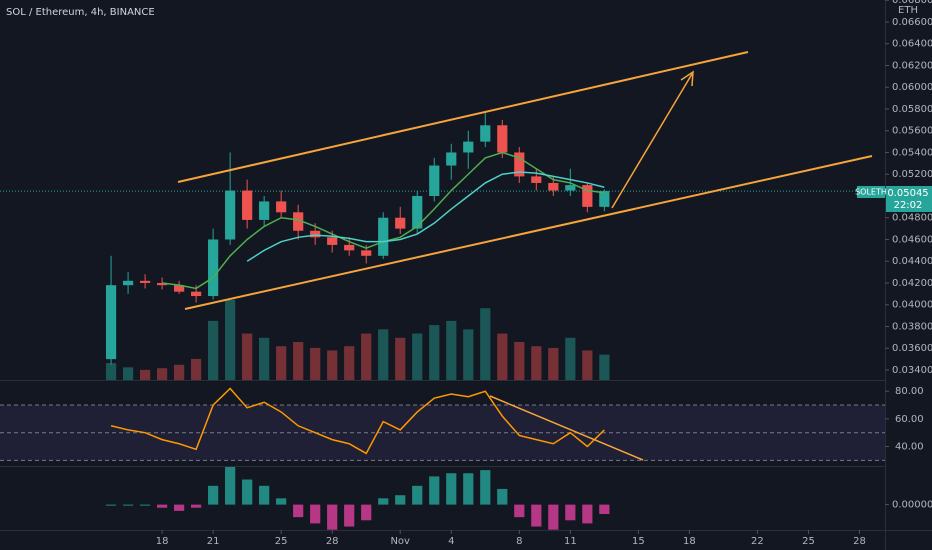 This screenshot has height=550, width=932. What do you see at coordinates (80, 12) in the screenshot?
I see `chart-title: SOL / Ethereum, 4h, BINANCE` at bounding box center [80, 12].